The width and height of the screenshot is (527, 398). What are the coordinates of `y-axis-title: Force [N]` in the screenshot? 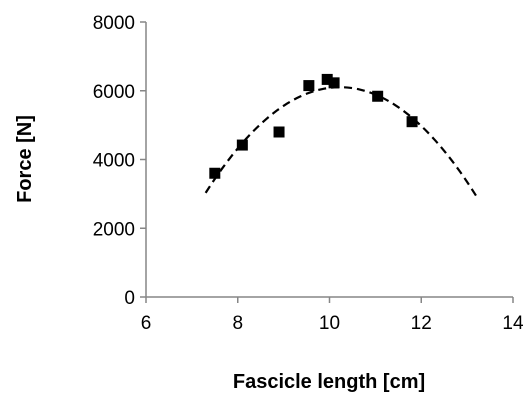 It's located at (25, 159).